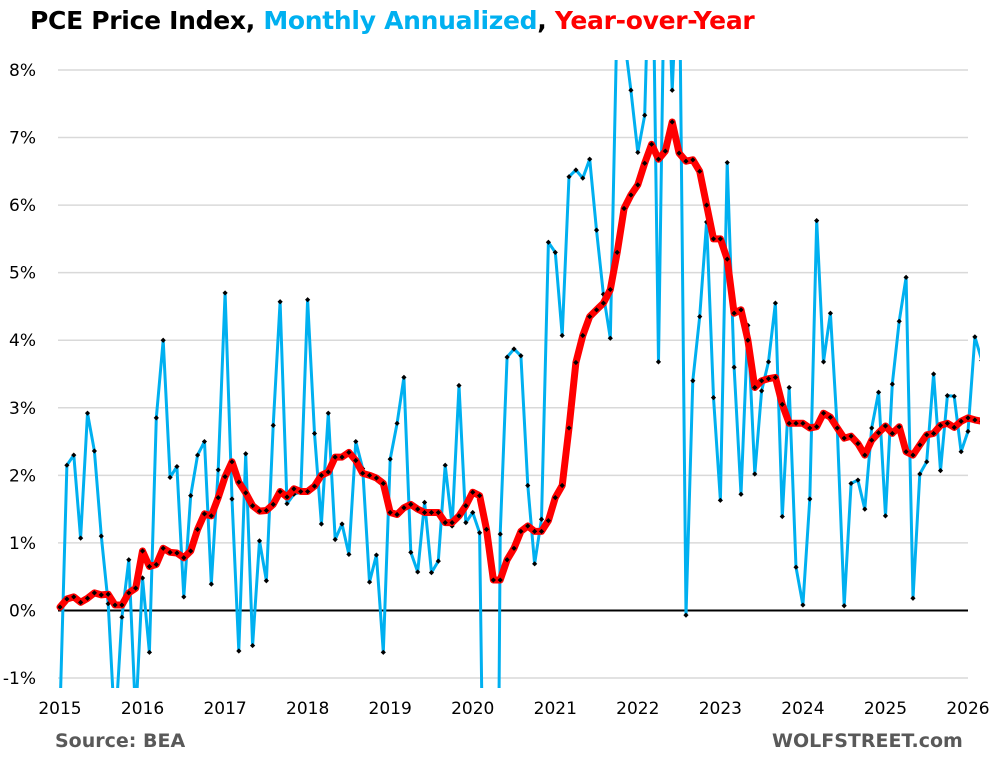 The image size is (994, 763). Describe the element at coordinates (472, 709) in the screenshot. I see `x-tick-label: 2020` at that location.